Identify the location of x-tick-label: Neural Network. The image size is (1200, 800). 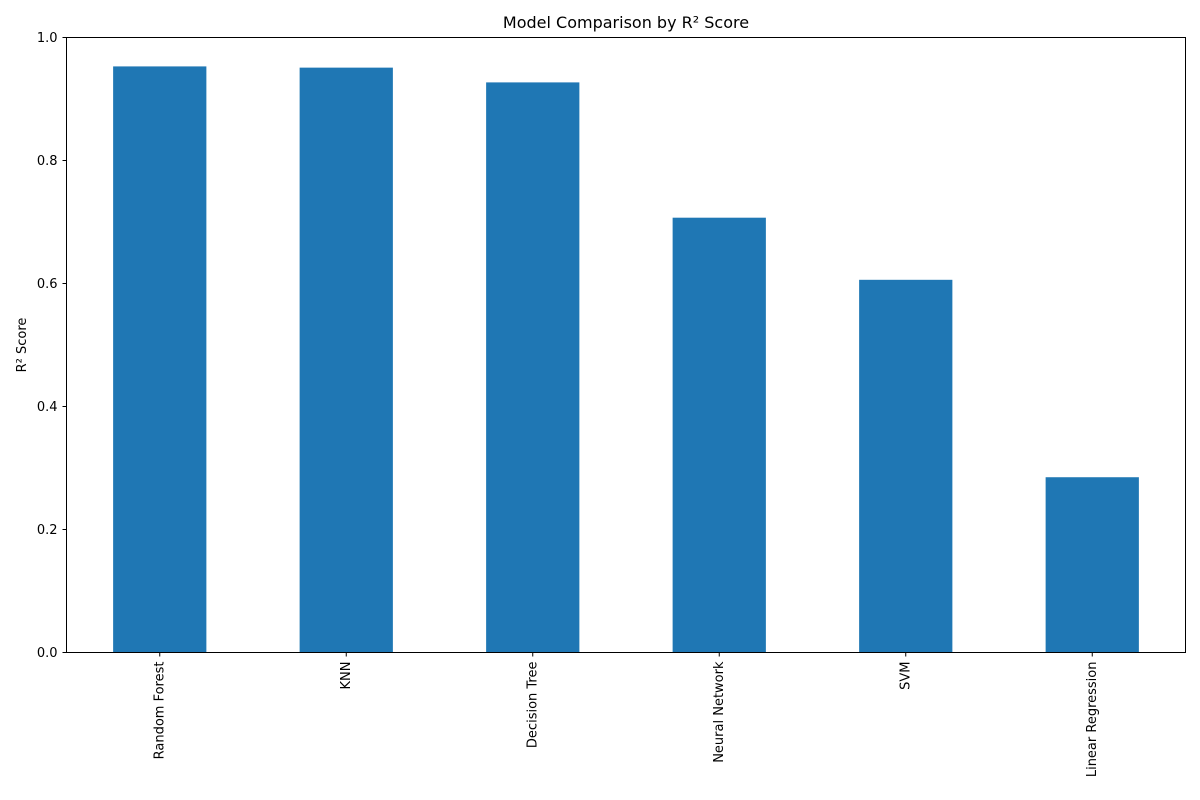
(719, 712).